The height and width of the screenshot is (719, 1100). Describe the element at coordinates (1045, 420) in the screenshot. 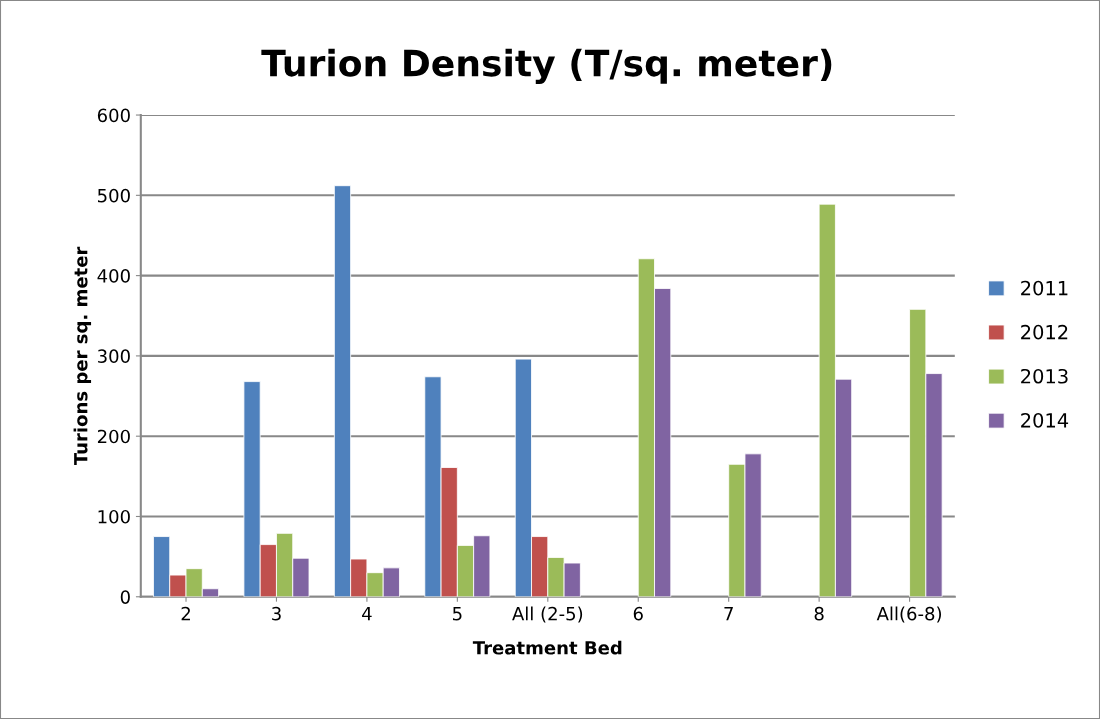

I see `legend-label: 2014` at that location.